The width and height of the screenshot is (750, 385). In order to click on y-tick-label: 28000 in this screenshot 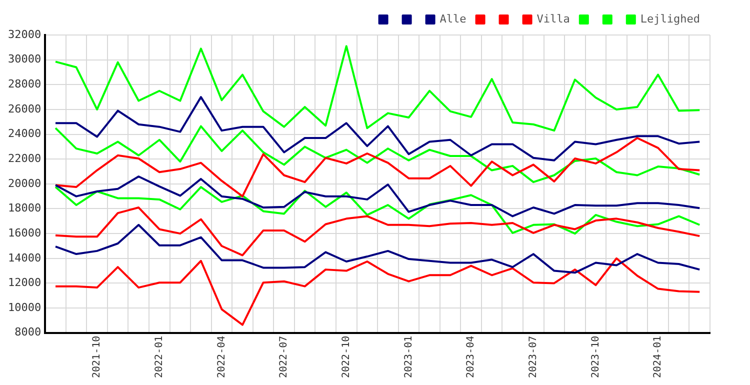, I will do `click(25, 84)`.